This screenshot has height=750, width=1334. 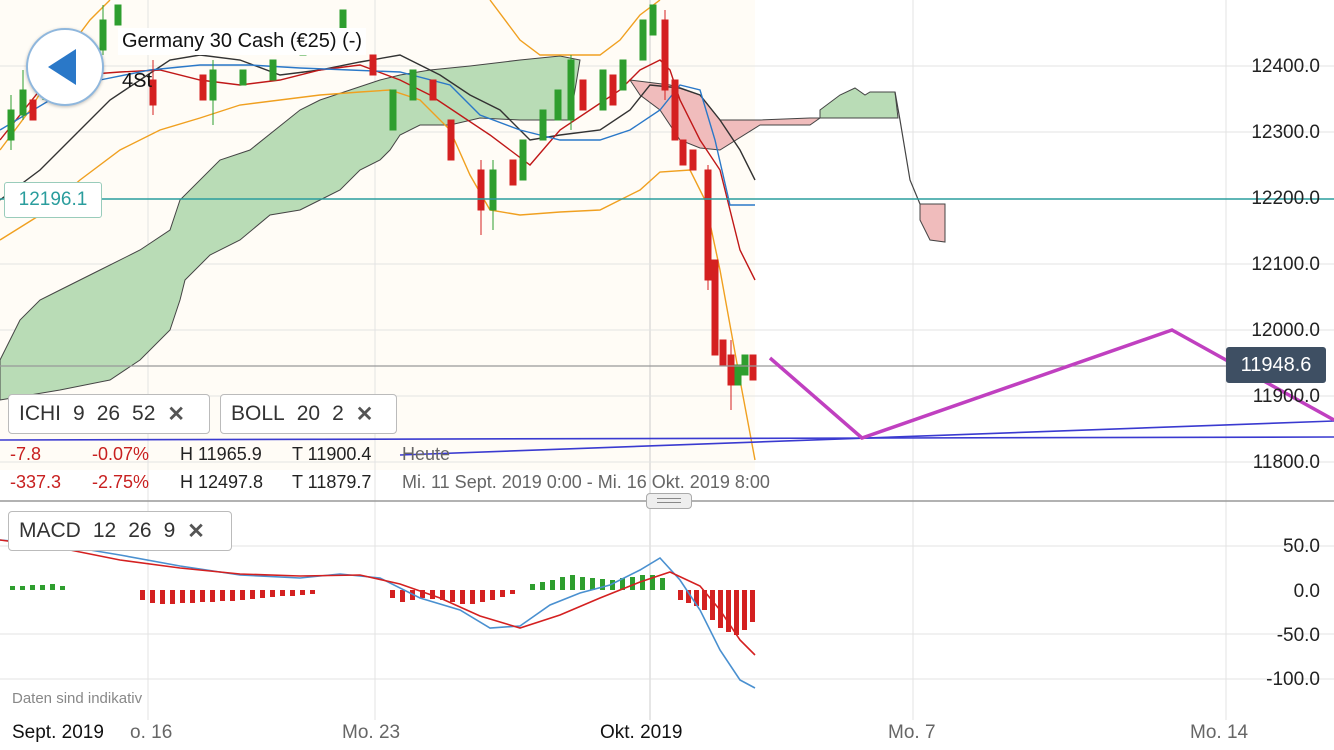 I want to click on disclaimer: Daten sind indikativ, so click(x=77, y=698).